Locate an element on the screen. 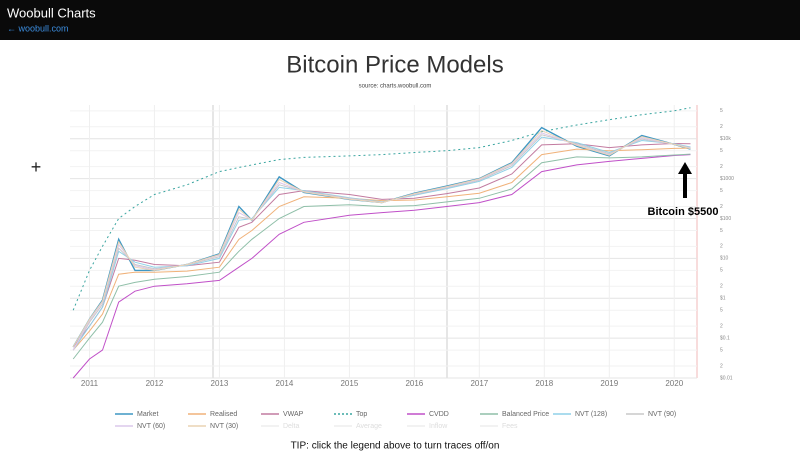 This screenshot has width=800, height=473. x-tick-label: 2013 is located at coordinates (220, 383).